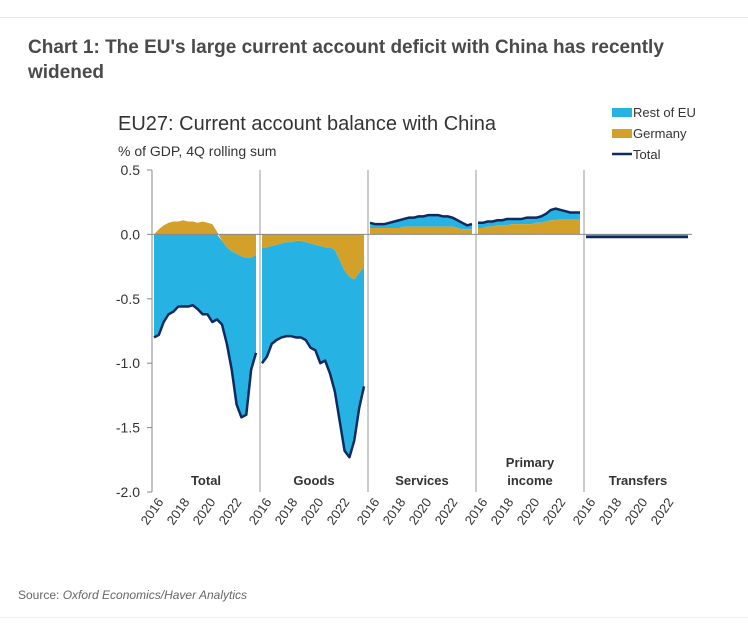  Describe the element at coordinates (206, 480) in the screenshot. I see `panel-label: Total` at that location.